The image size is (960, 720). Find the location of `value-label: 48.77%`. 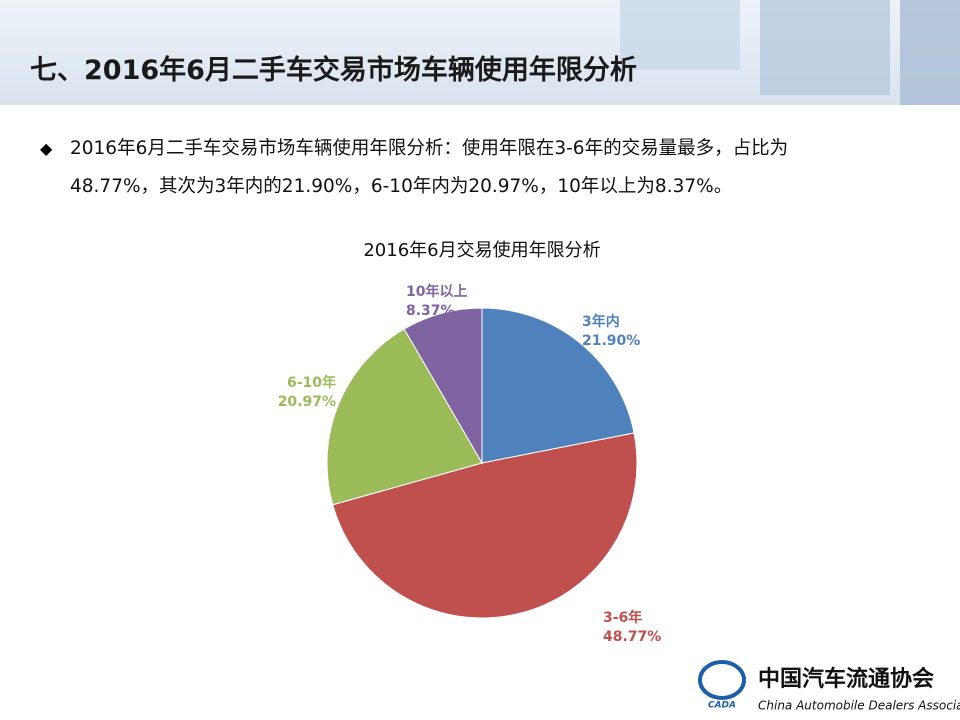

value-label: 48.77% is located at coordinates (632, 637).